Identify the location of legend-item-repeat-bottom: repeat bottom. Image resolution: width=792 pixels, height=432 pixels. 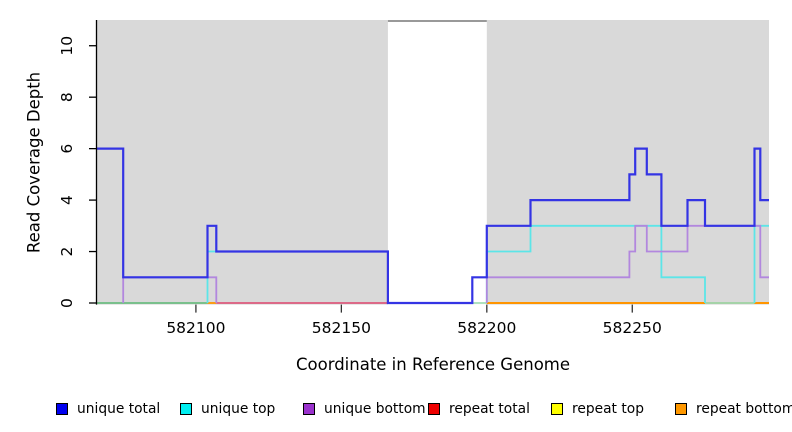
(733, 409).